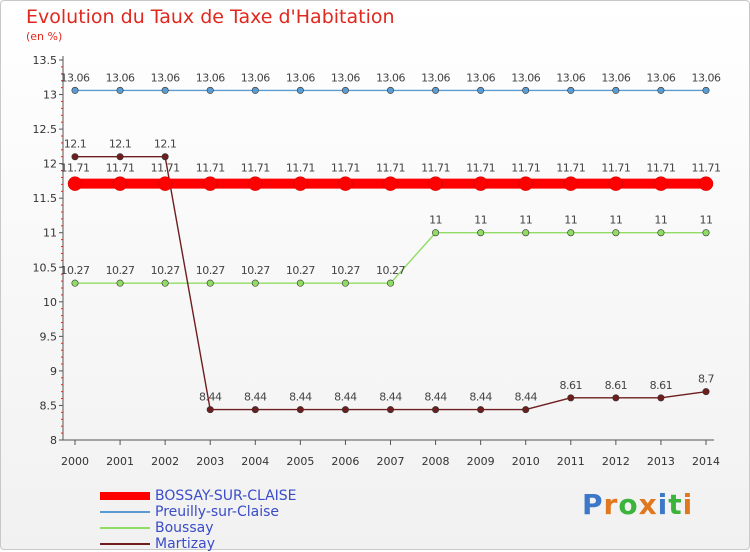 This screenshot has width=750, height=552. I want to click on chart-title: Evolution du Taux de Taxe d'Habitation, so click(210, 17).